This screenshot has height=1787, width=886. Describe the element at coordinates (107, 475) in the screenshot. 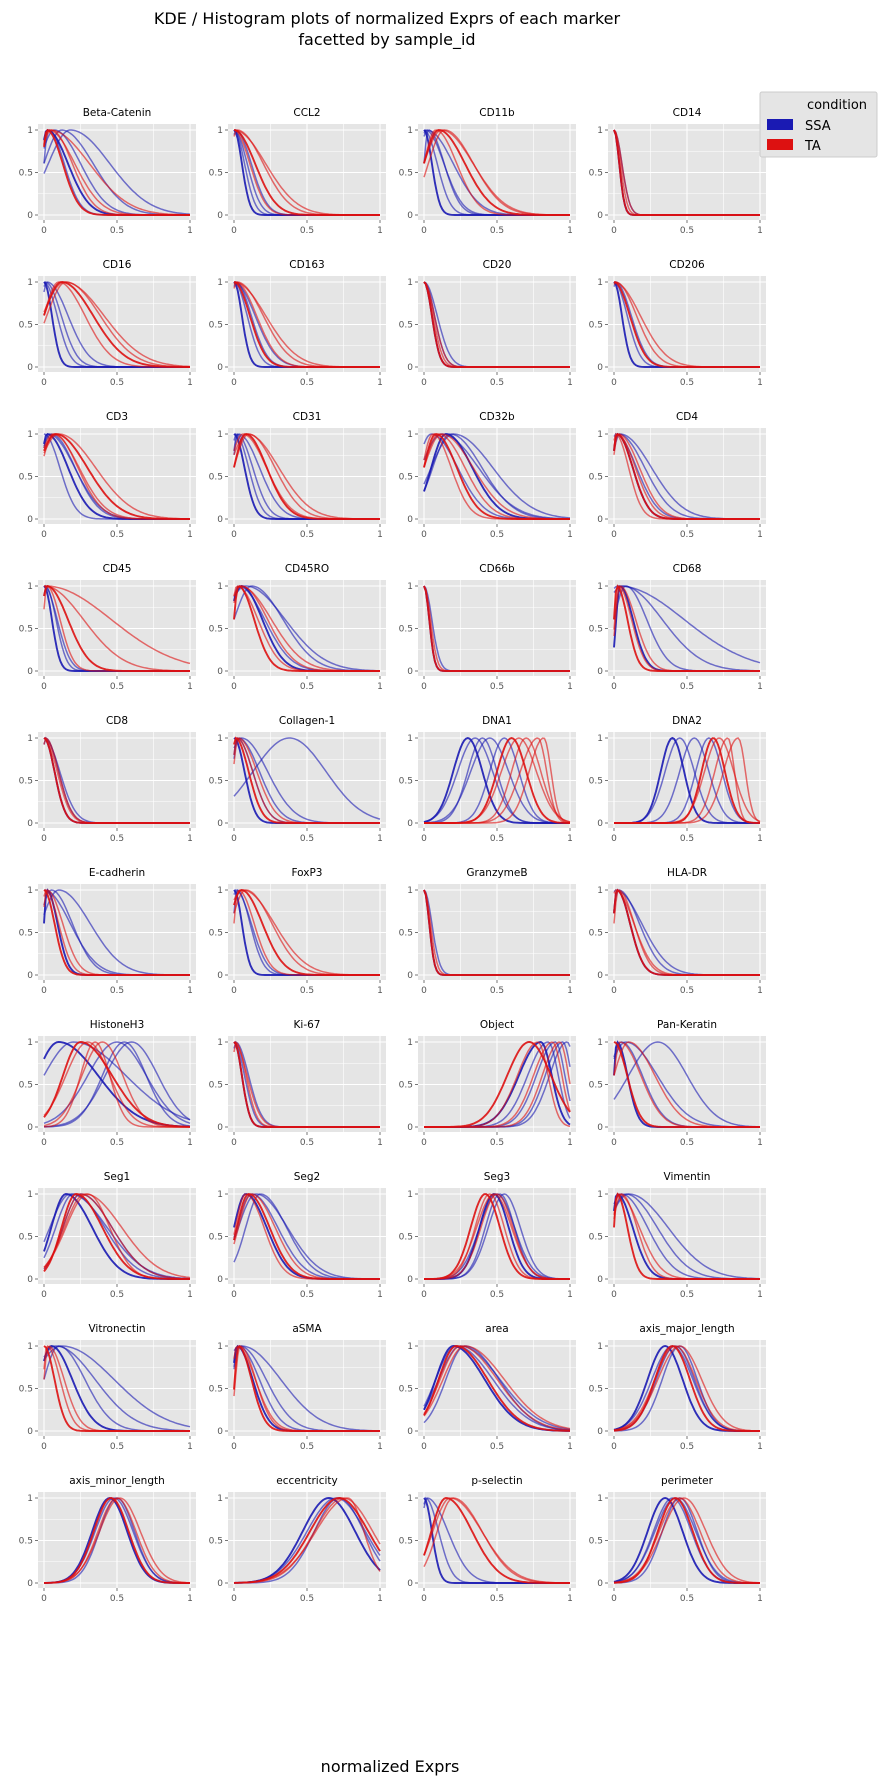

I see `panel-cd3: CD3 0 0.5 1 0 0.5 1` at that location.